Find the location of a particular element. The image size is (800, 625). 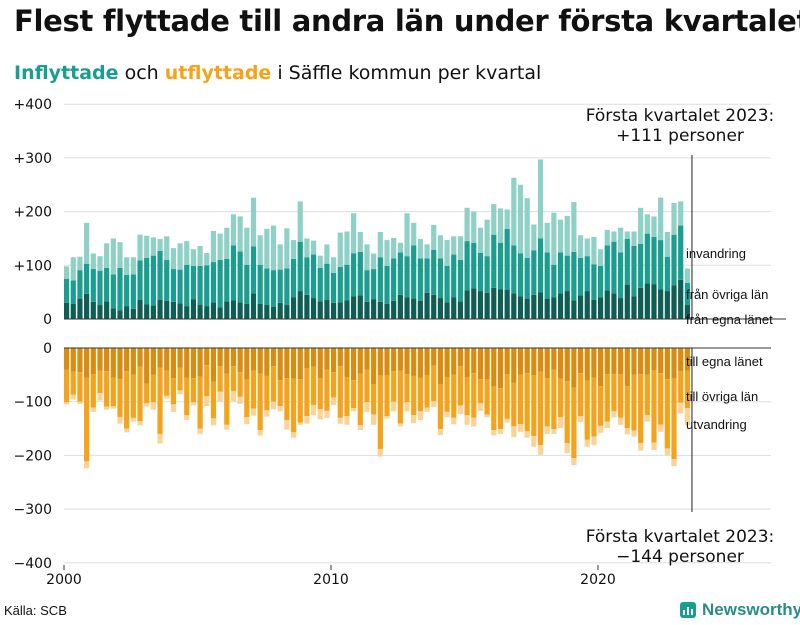

y-tick-label: −100 is located at coordinates (33, 403).